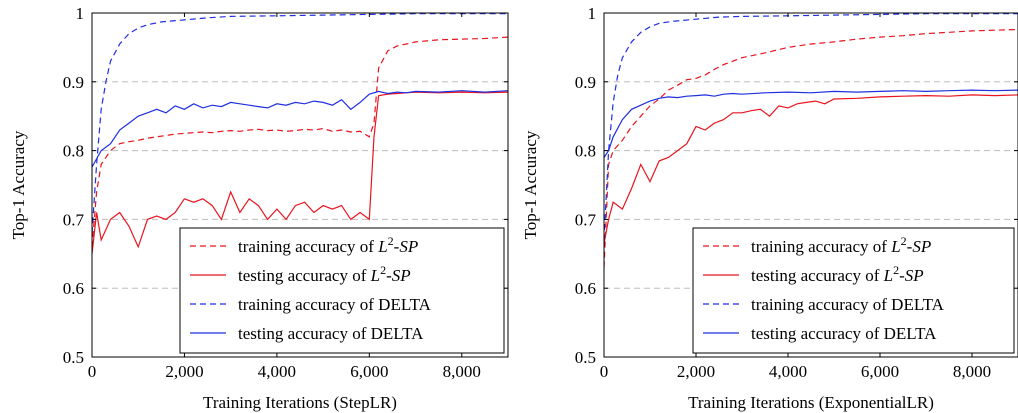 The width and height of the screenshot is (1018, 413). Describe the element at coordinates (300, 402) in the screenshot. I see `x-axis-label: Training Iterations (StepLR)` at that location.